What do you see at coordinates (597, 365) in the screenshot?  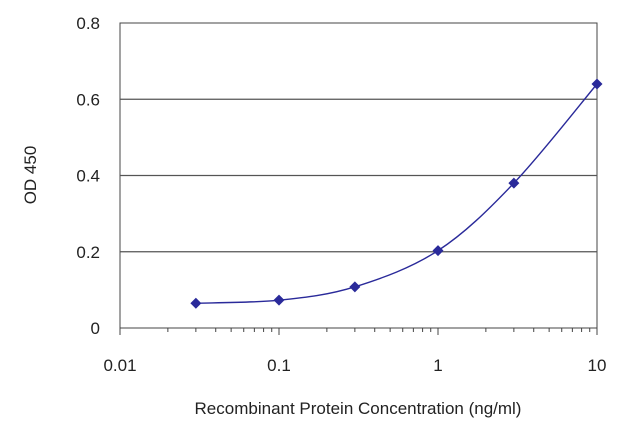 I see `x-tick-label: 10` at bounding box center [597, 365].